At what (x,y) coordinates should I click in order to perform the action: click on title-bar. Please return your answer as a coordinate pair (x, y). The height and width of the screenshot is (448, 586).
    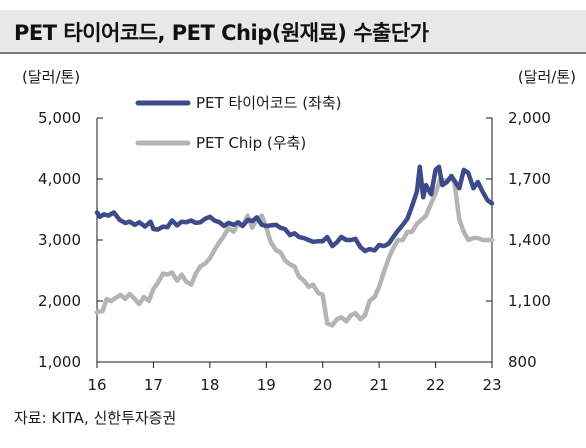
    Looking at the image, I should click on (293, 31).